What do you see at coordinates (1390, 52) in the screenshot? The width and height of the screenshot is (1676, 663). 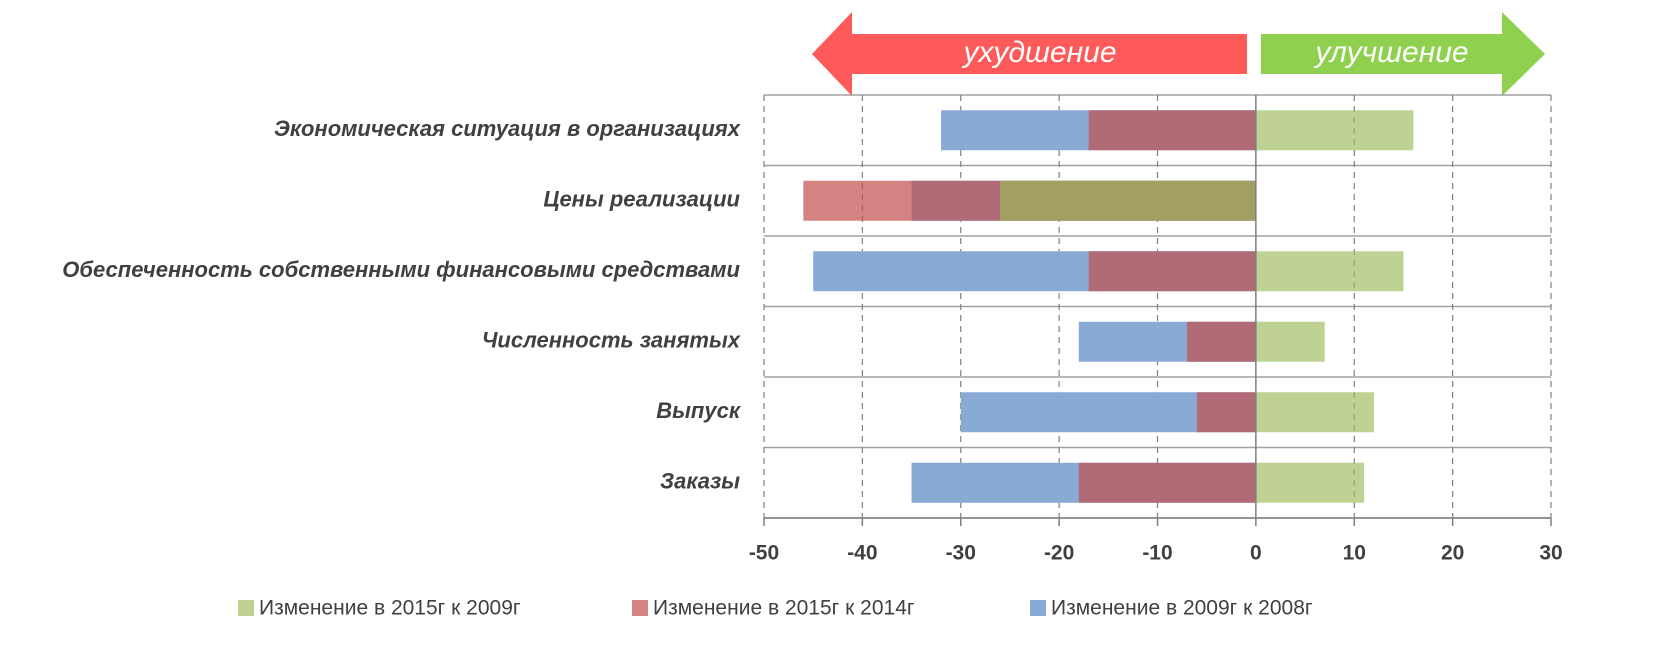 I see `better-label: улучшение` at bounding box center [1390, 52].